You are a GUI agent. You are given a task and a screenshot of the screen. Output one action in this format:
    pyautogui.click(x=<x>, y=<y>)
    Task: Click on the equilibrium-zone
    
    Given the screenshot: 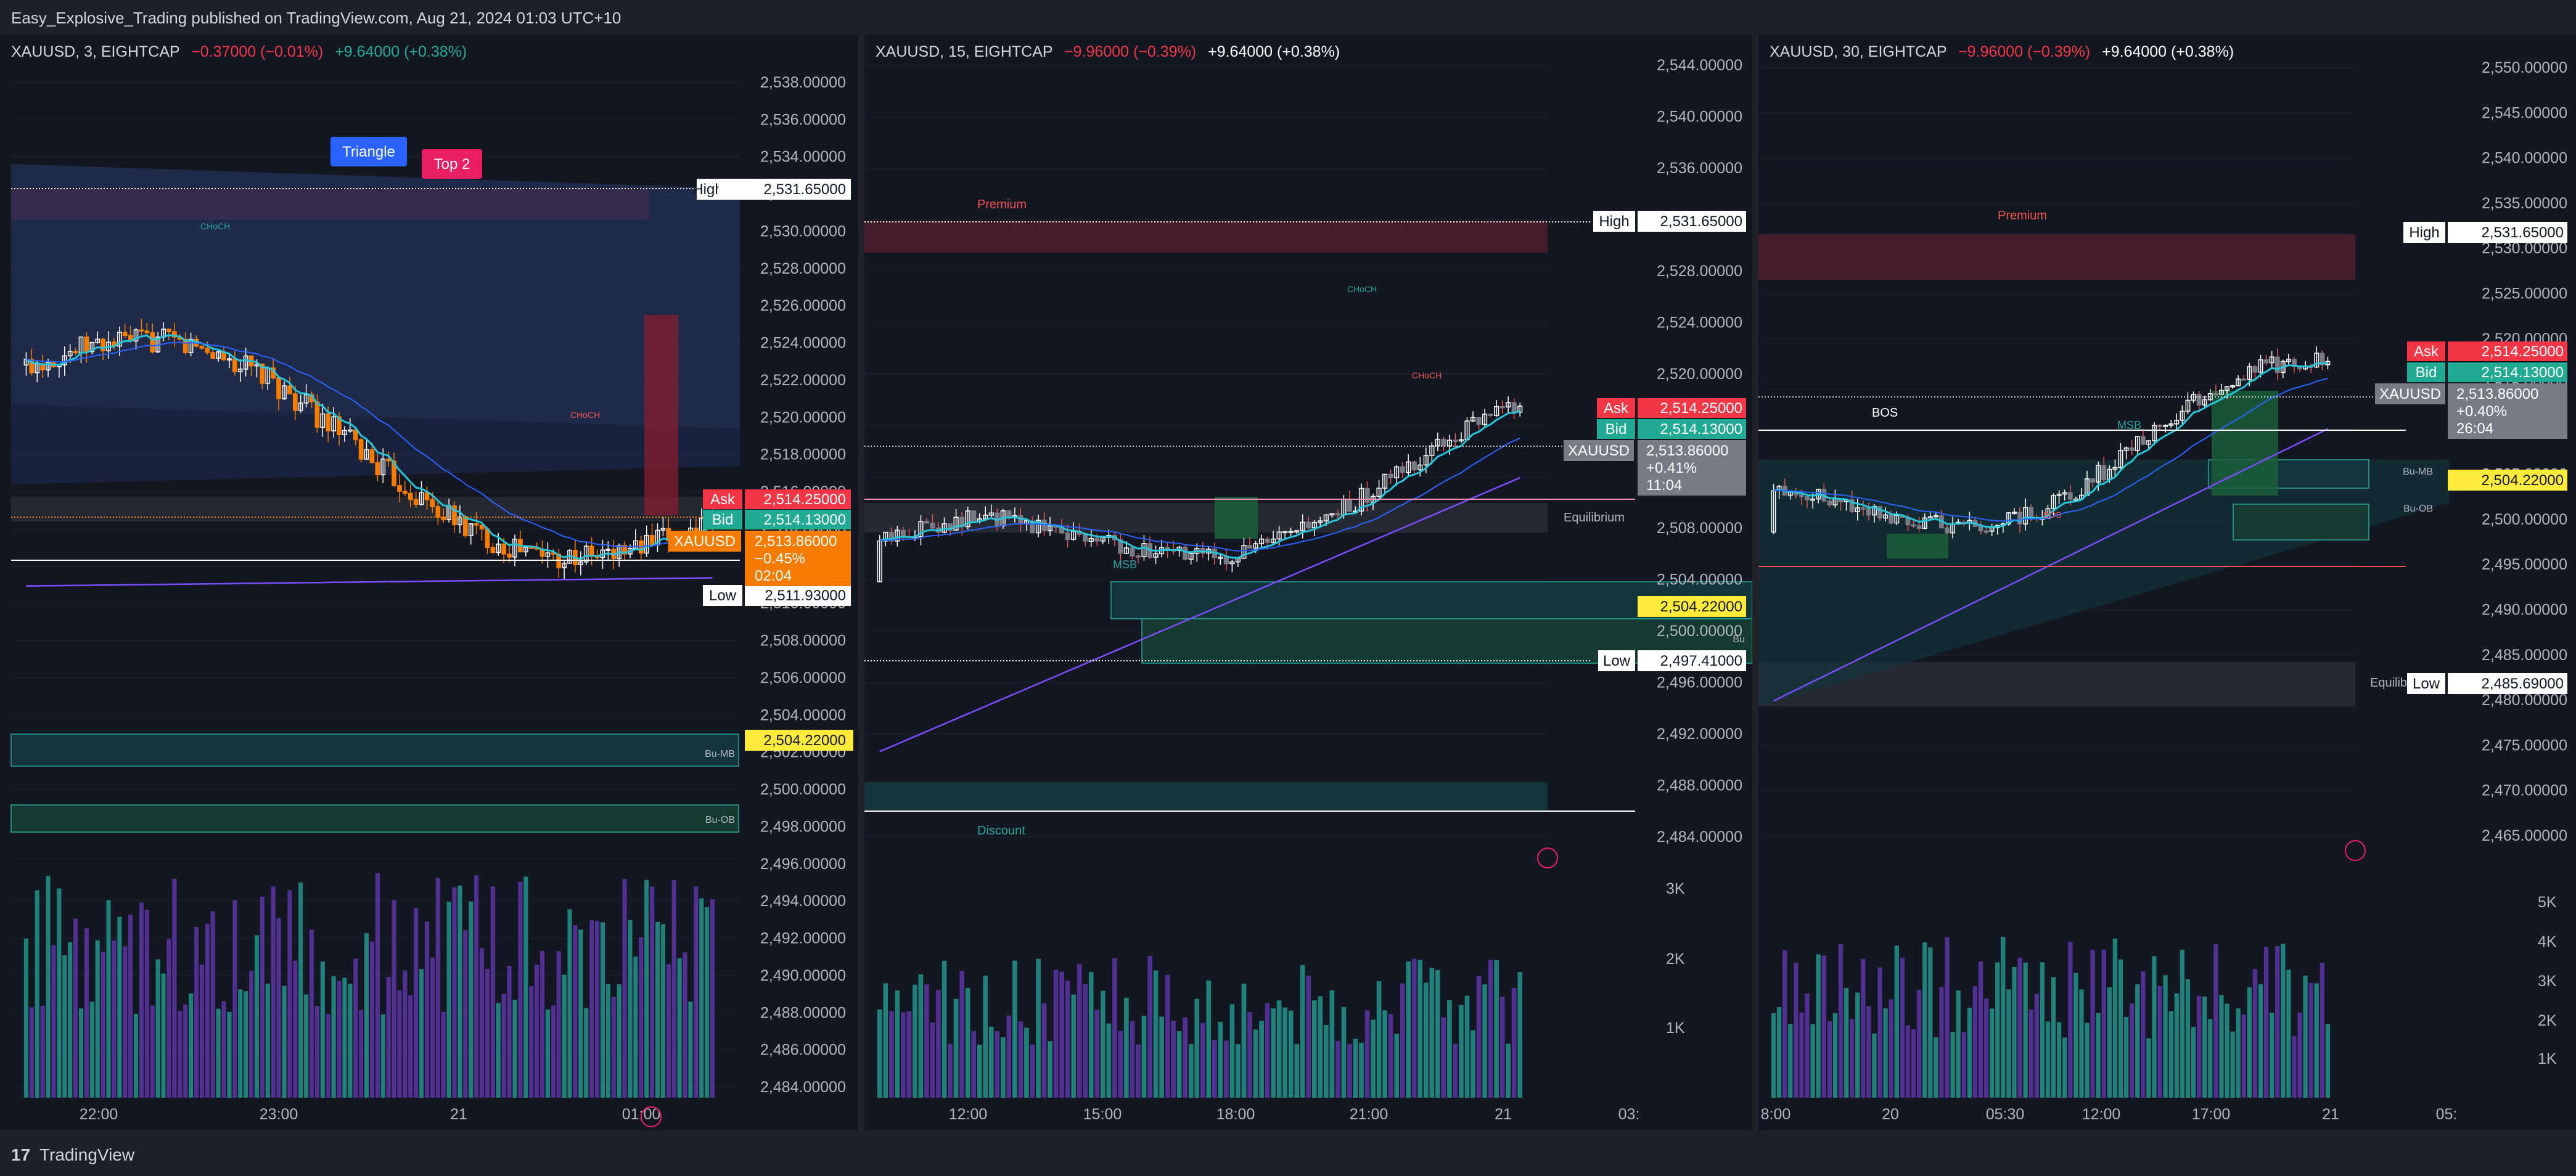 What is the action you would take?
    pyautogui.click(x=1206, y=518)
    